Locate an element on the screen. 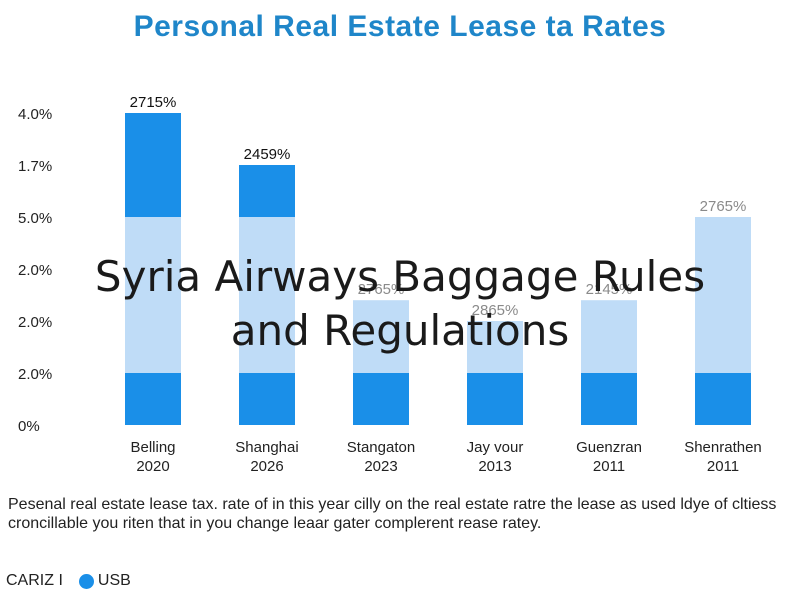  bar-data-label: 2145% is located at coordinates (609, 289).